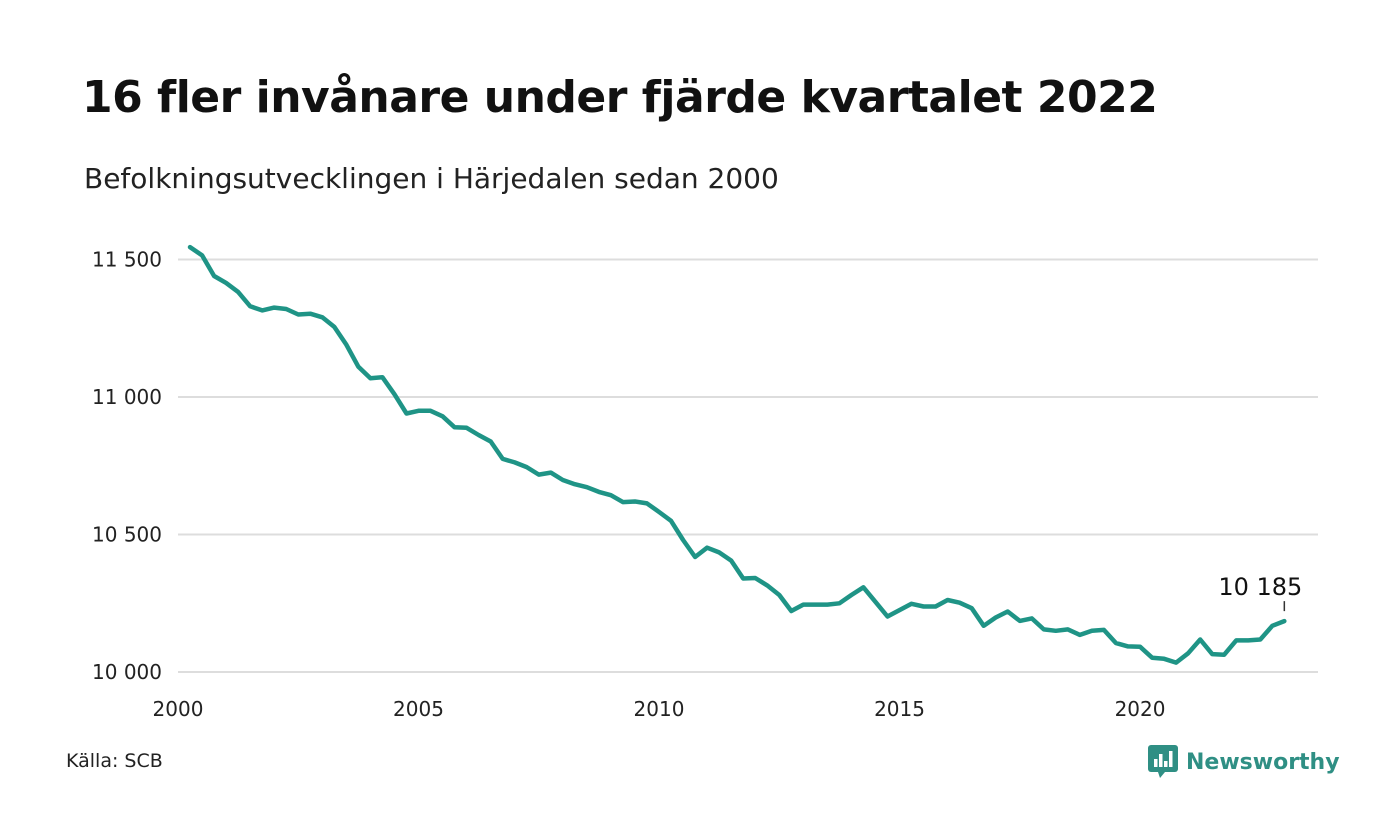  I want to click on x-tick-label: 2015, so click(899, 709).